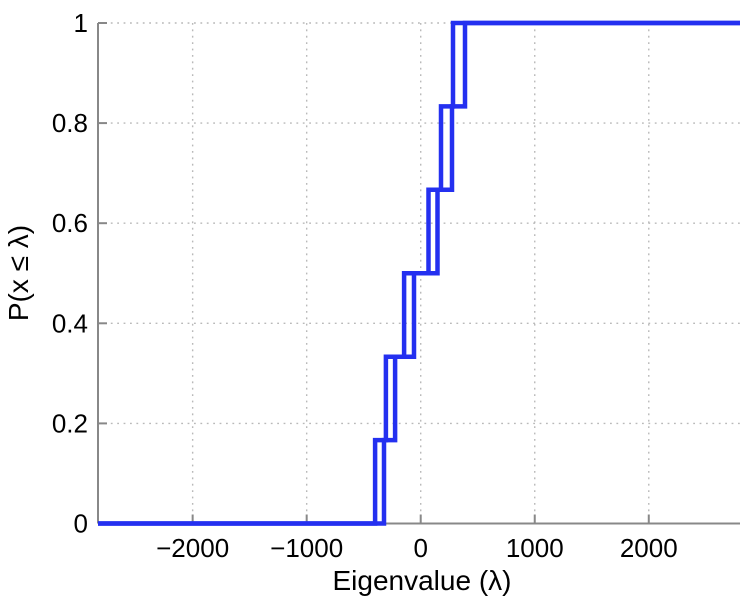  I want to click on y-axis-label: P(x ≤ λ), so click(18, 273).